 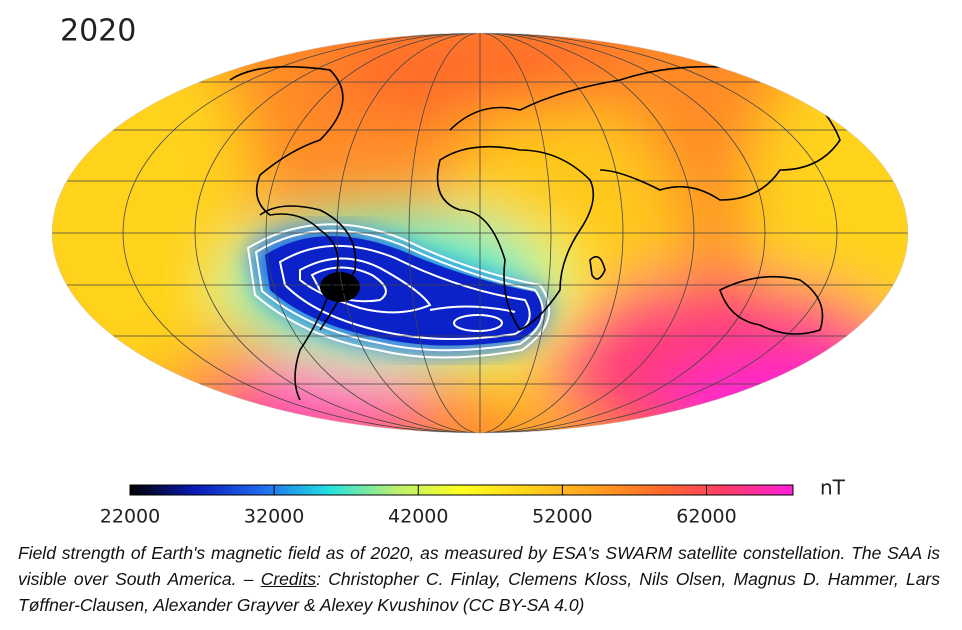 What do you see at coordinates (461, 490) in the screenshot?
I see `colorbar-ramp` at bounding box center [461, 490].